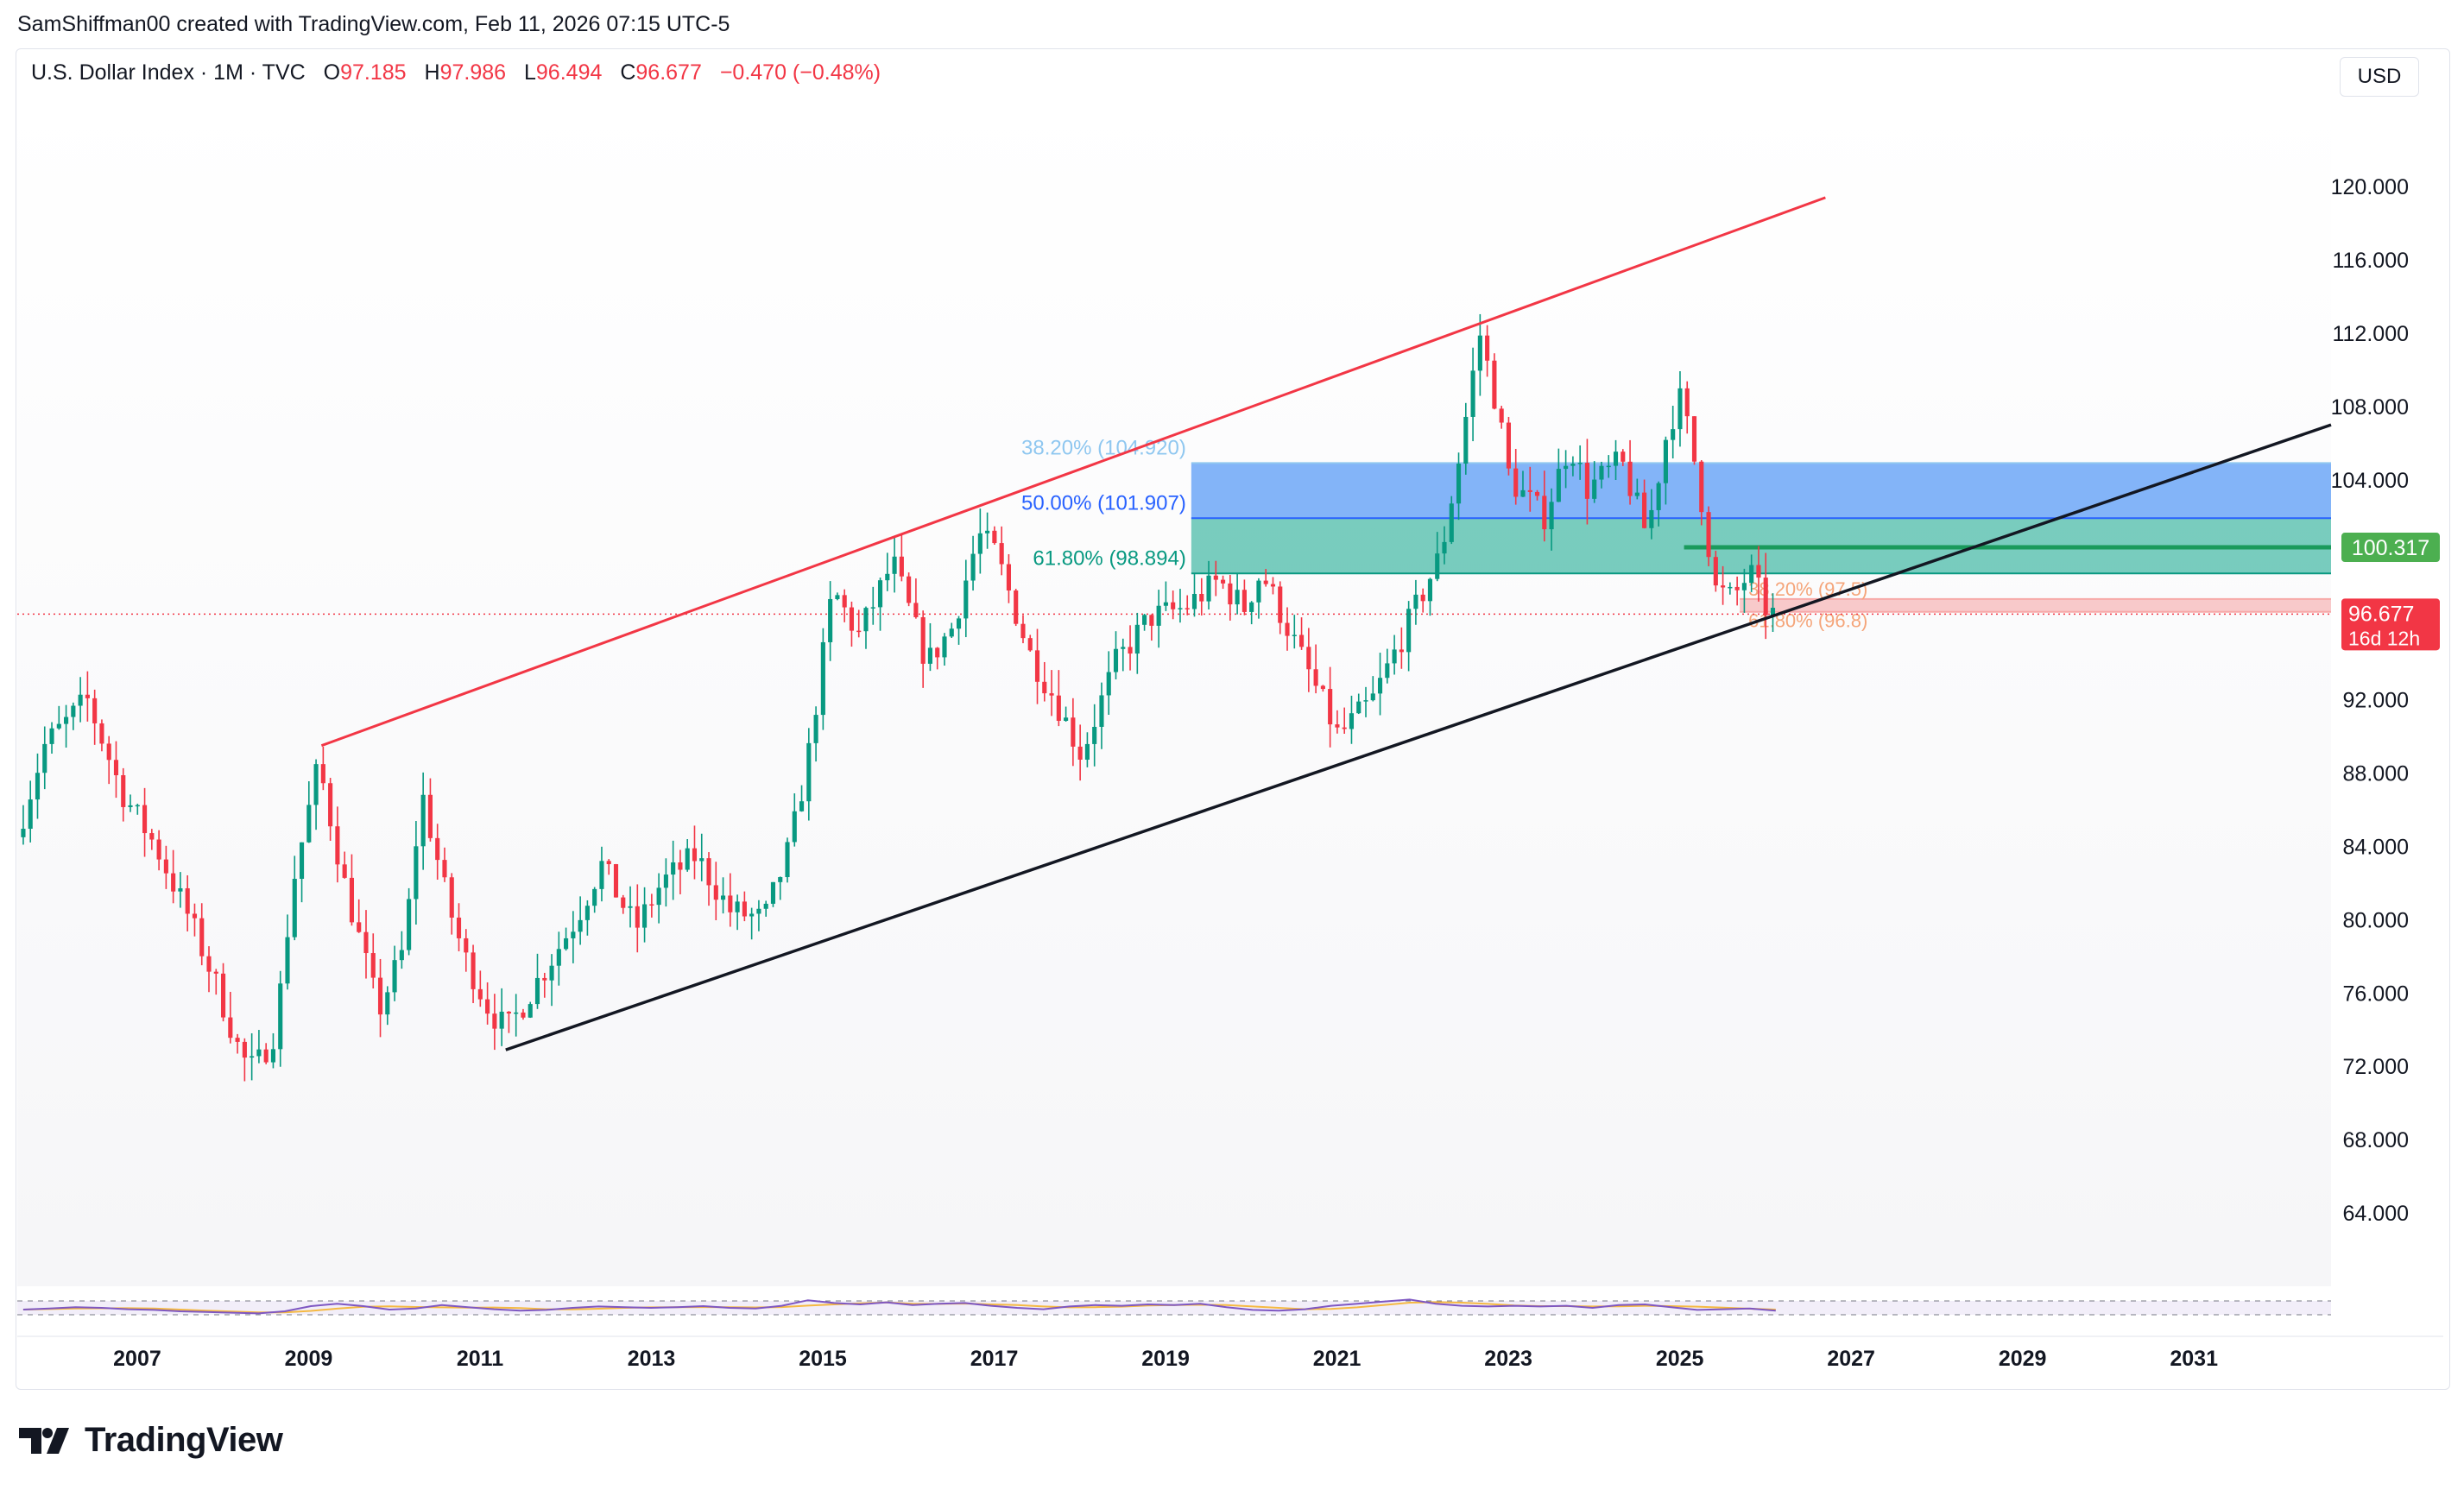 The height and width of the screenshot is (1490, 2464). What do you see at coordinates (1508, 1359) in the screenshot?
I see `x-tick-label: 2023` at bounding box center [1508, 1359].